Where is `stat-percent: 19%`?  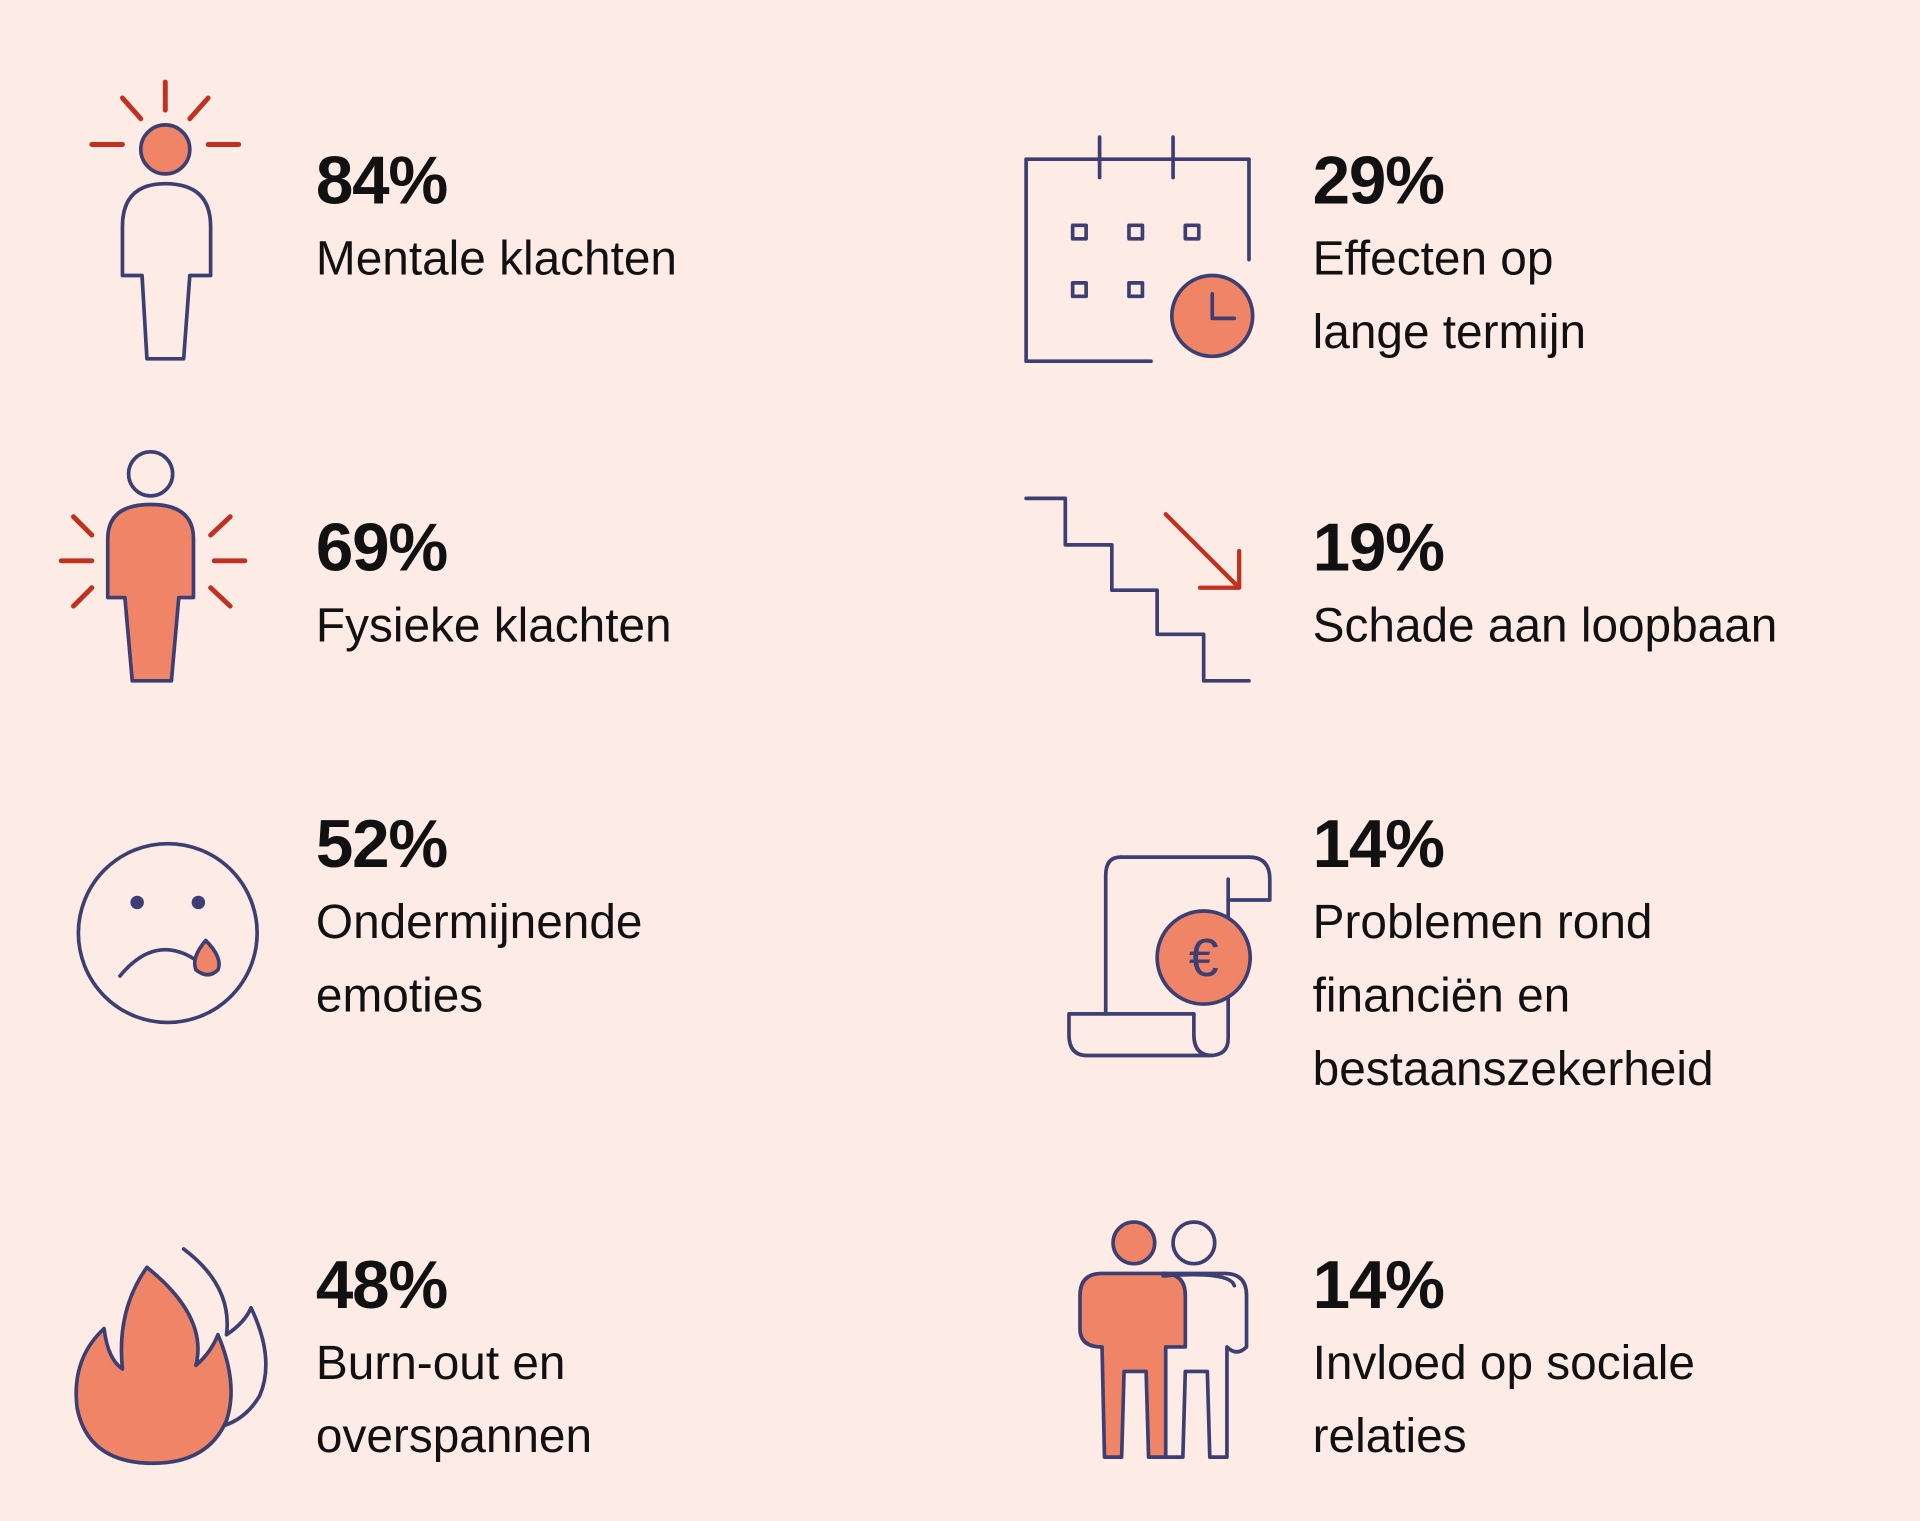
stat-percent: 19% is located at coordinates (1378, 547).